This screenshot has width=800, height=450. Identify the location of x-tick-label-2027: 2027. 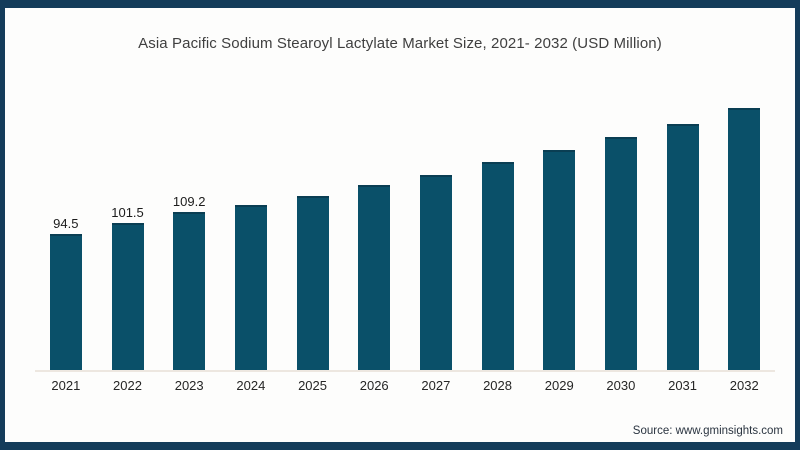
(436, 385).